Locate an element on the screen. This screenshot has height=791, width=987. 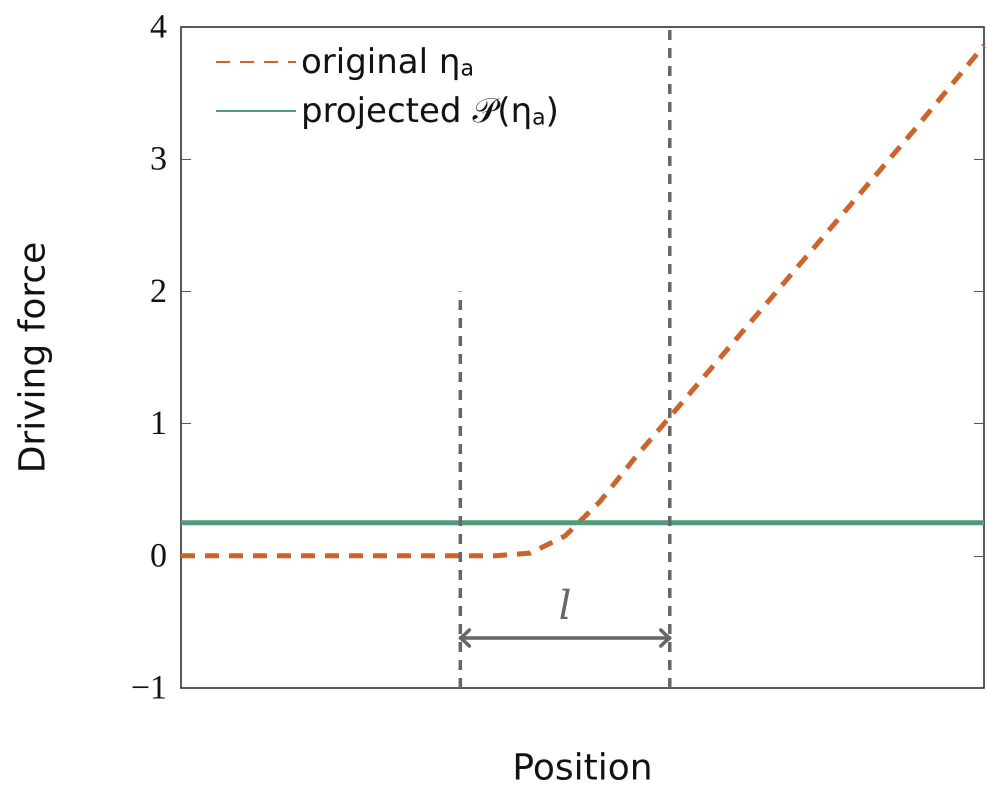
y-tick-label: 4 is located at coordinates (158, 27).